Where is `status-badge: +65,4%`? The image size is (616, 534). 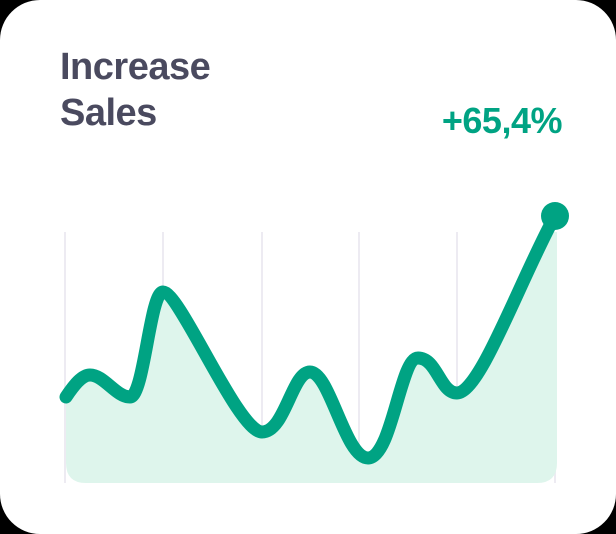 status-badge: +65,4% is located at coordinates (502, 120).